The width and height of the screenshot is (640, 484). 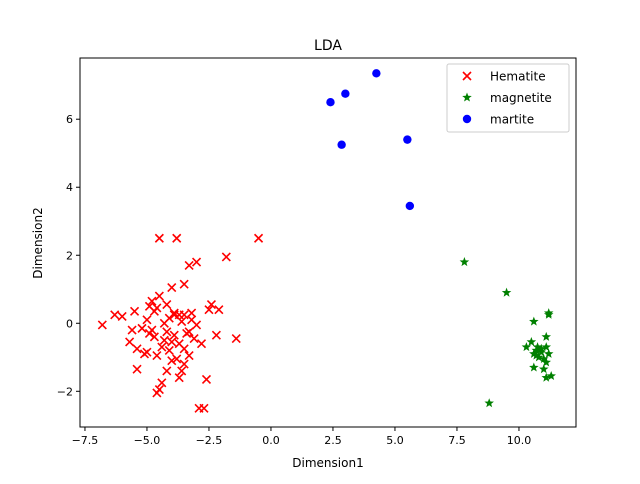 I want to click on series-hematite, so click(x=180, y=323).